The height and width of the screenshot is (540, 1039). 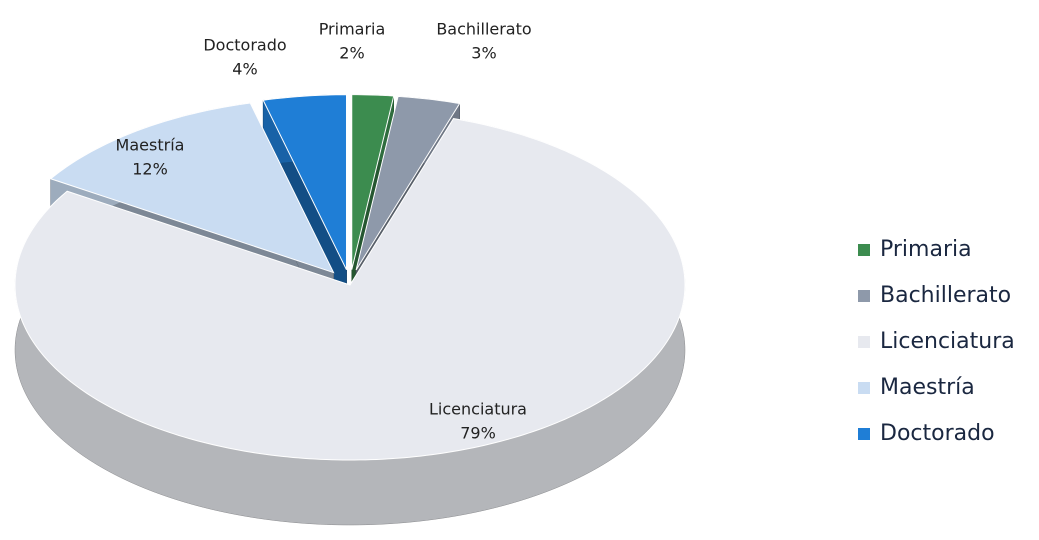 I want to click on slice-category-label: Maestría, so click(x=150, y=145).